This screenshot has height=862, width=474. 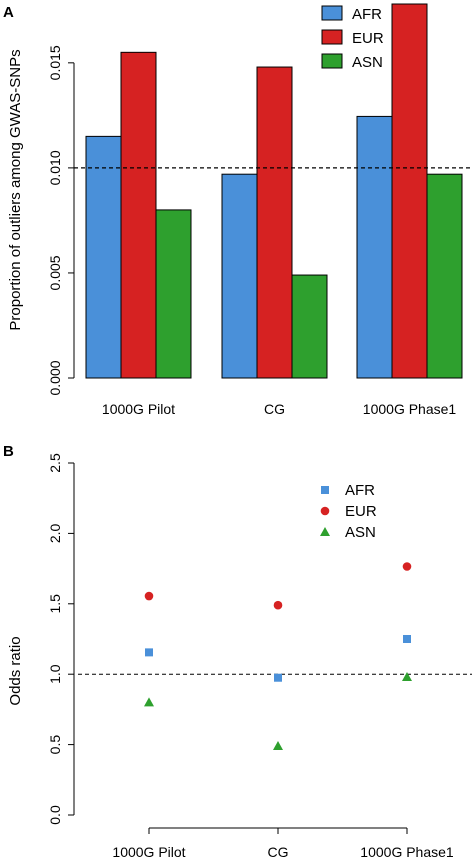 What do you see at coordinates (368, 38) in the screenshot?
I see `panel-a-legend-label-eur: EUR` at bounding box center [368, 38].